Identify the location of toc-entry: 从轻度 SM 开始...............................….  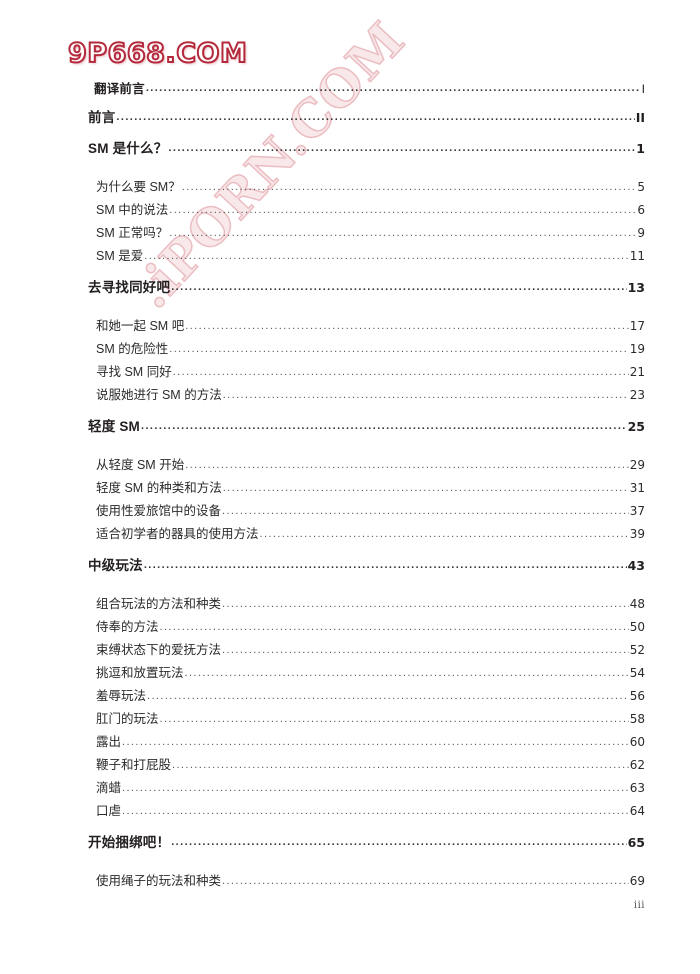
(350, 465).